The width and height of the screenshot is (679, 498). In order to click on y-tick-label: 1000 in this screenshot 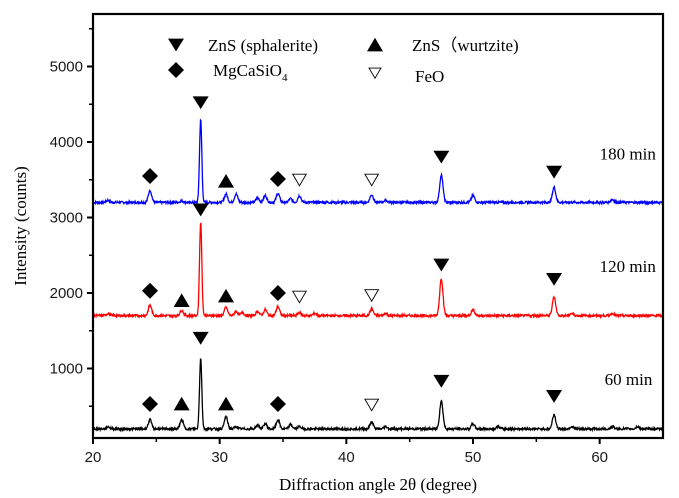, I will do `click(66, 369)`.